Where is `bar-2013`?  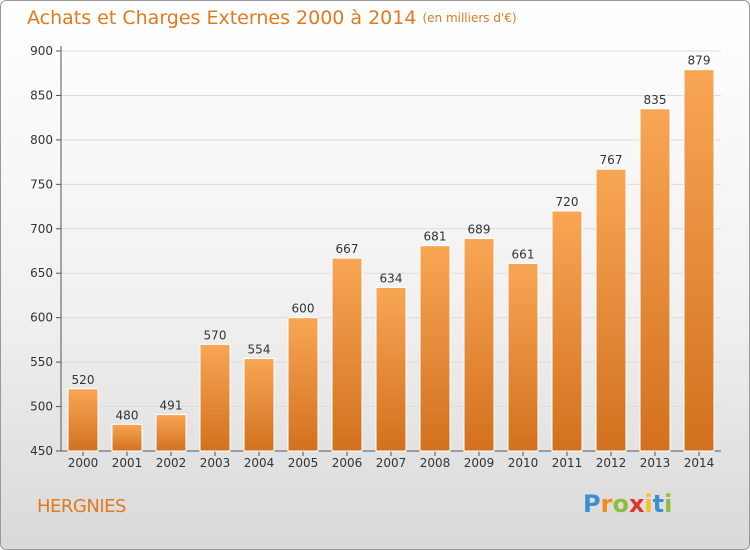
bar-2013 is located at coordinates (655, 280).